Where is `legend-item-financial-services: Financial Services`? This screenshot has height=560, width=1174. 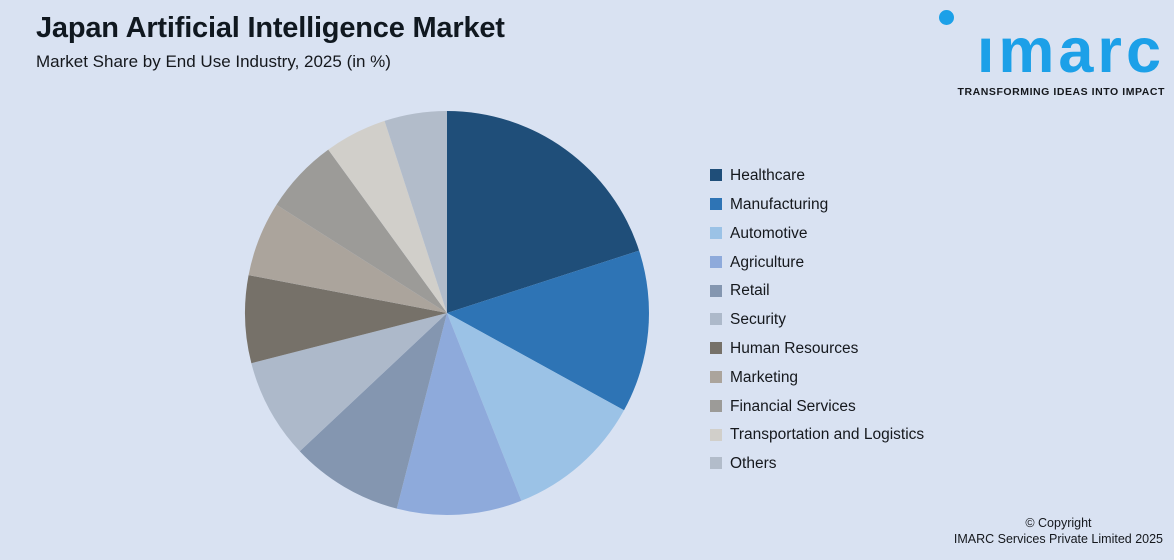
legend-item-financial-services: Financial Services is located at coordinates (817, 405).